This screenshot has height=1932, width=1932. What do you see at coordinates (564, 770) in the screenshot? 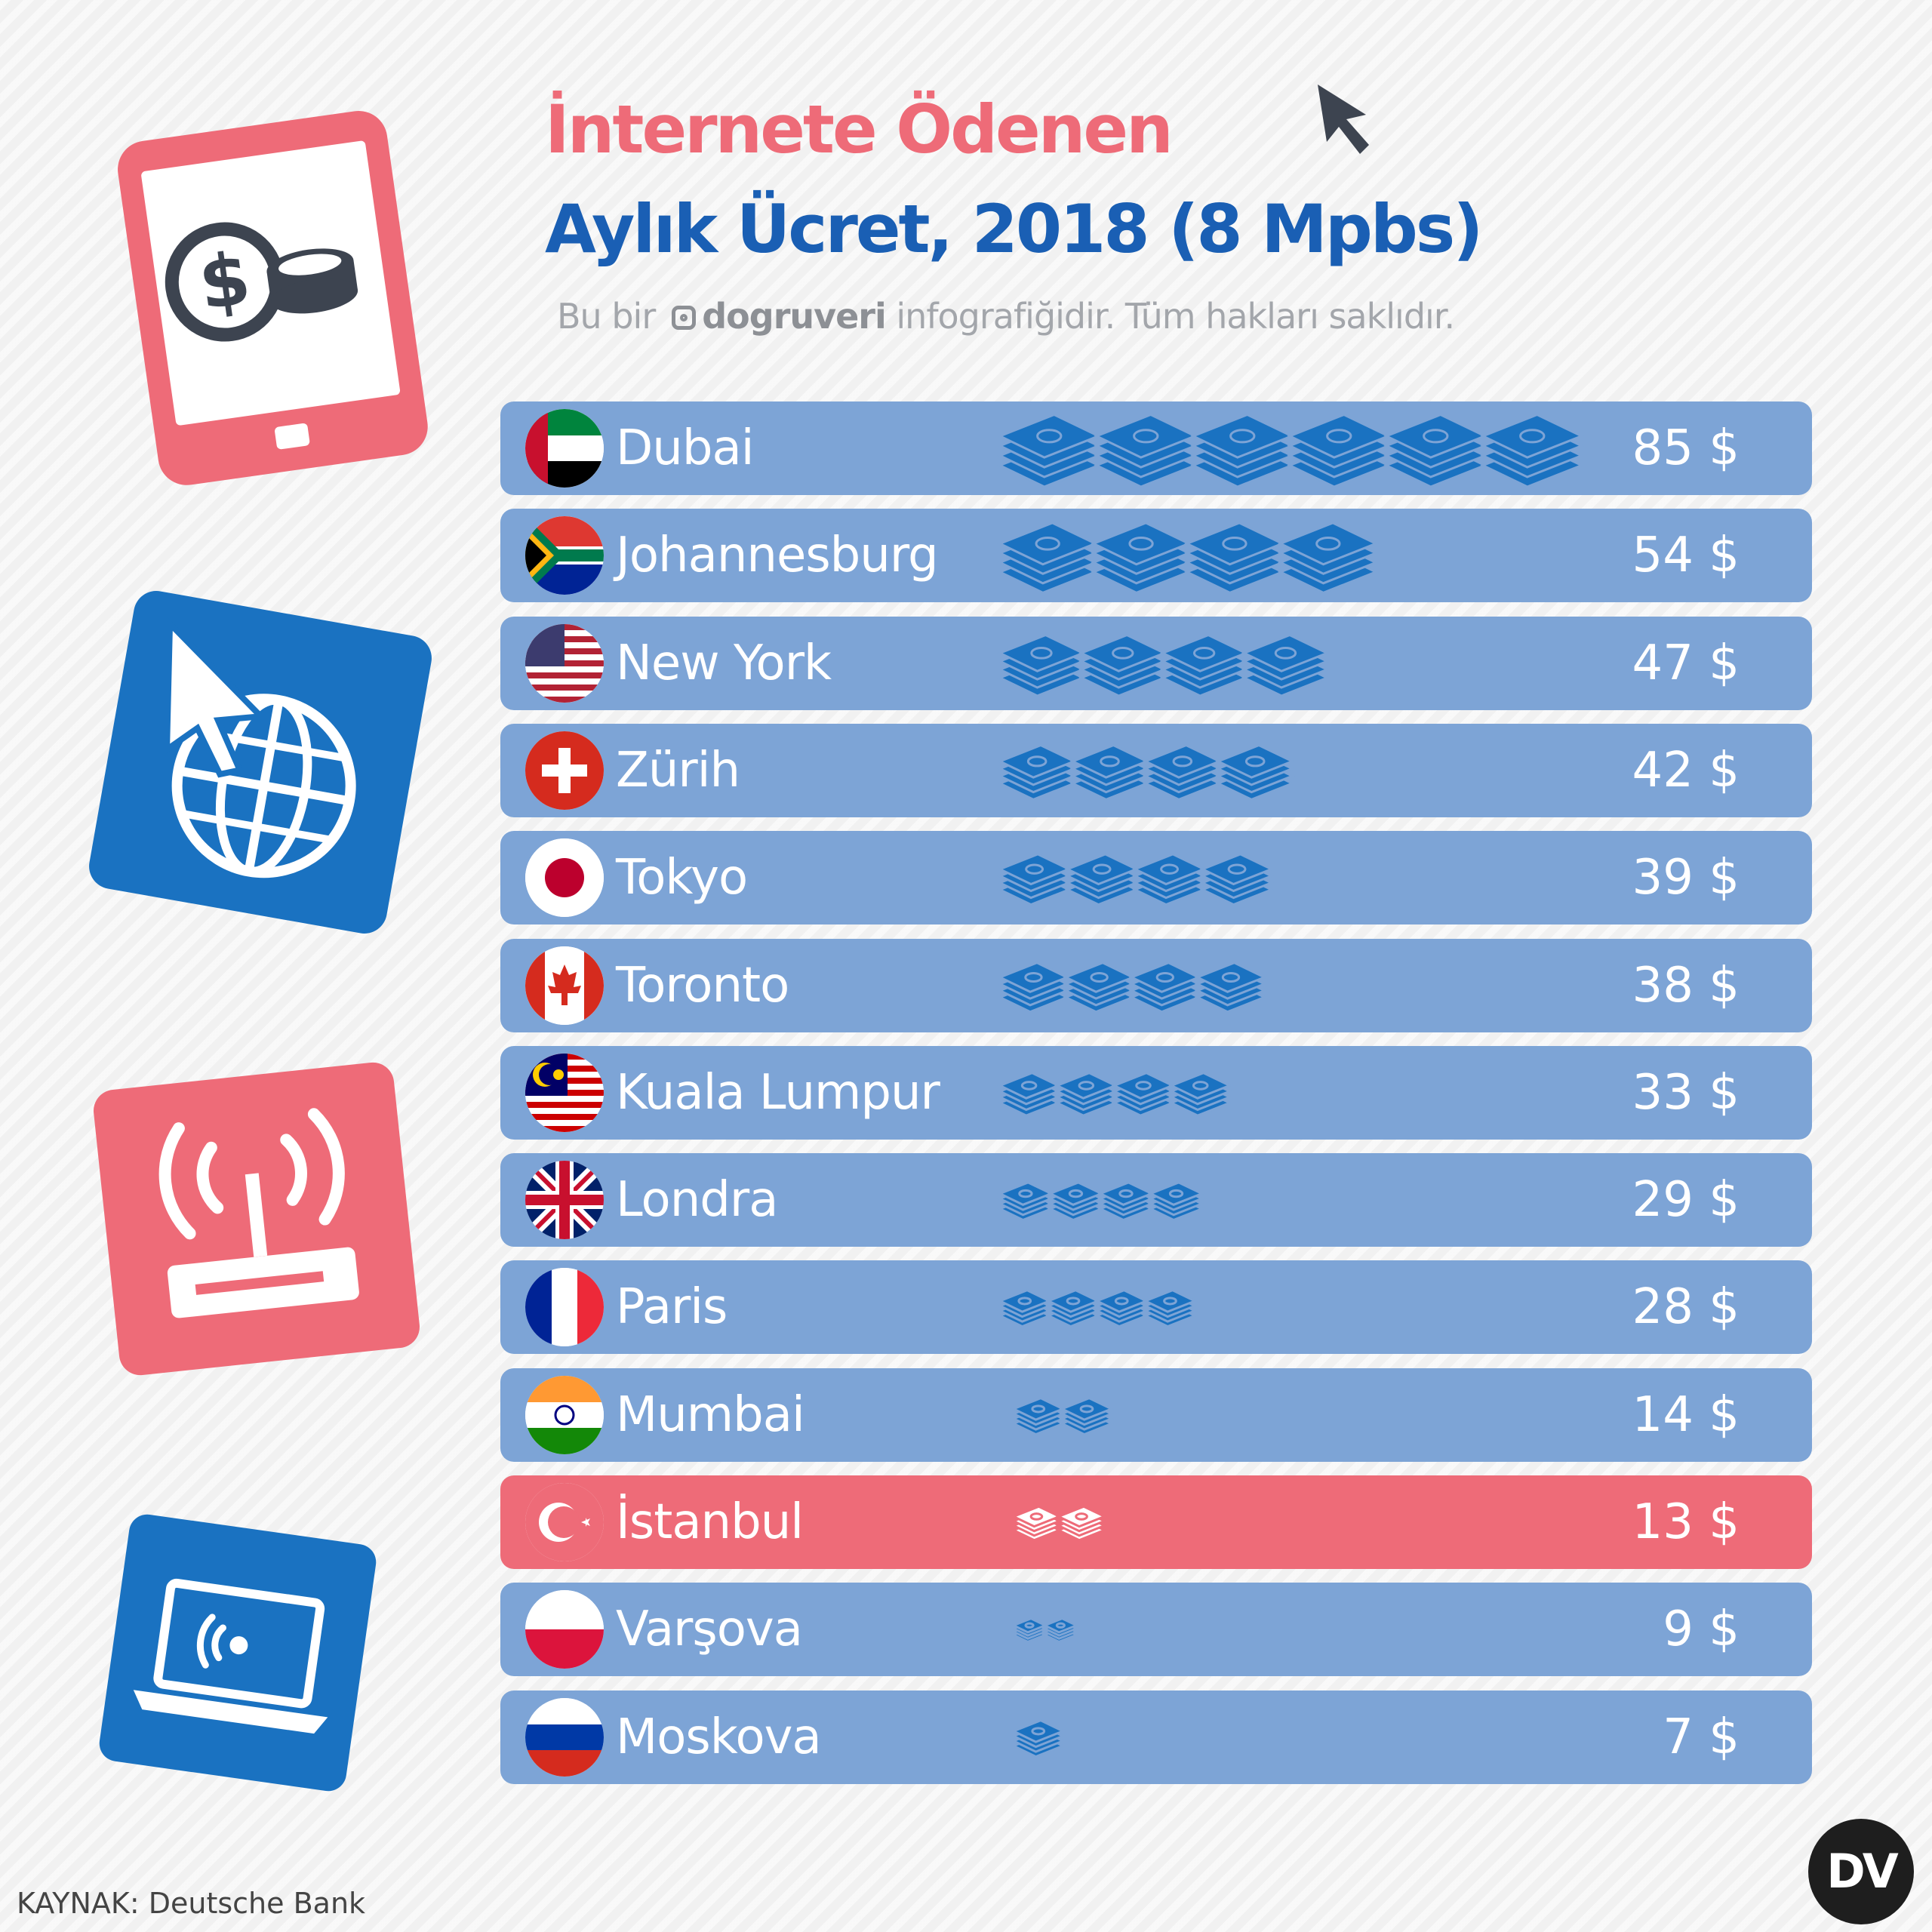
I see `flag-icon-ch` at bounding box center [564, 770].